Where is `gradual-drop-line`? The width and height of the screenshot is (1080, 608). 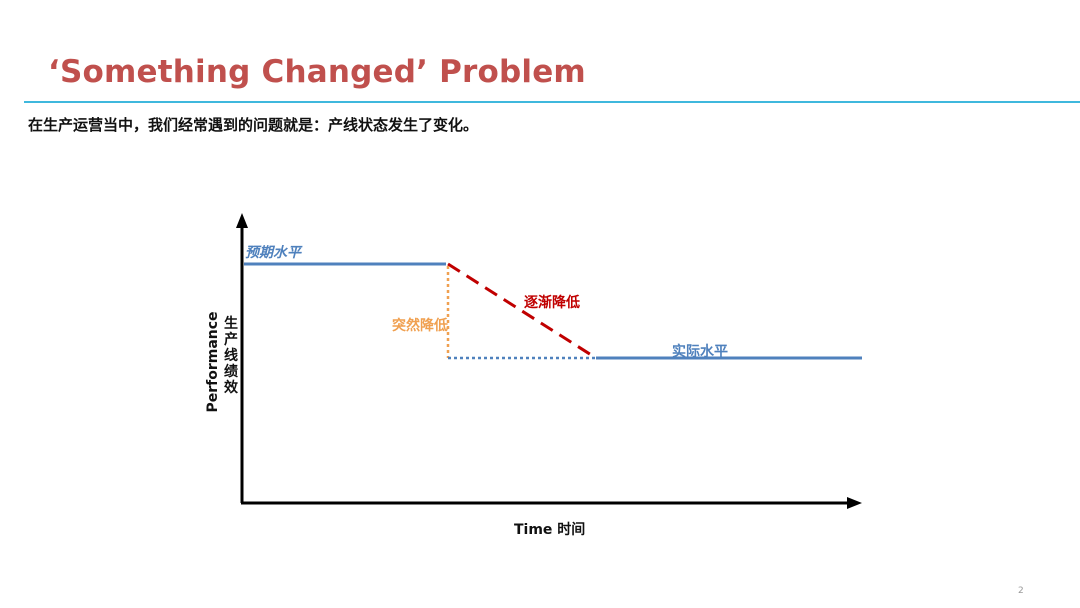 gradual-drop-line is located at coordinates (522, 311).